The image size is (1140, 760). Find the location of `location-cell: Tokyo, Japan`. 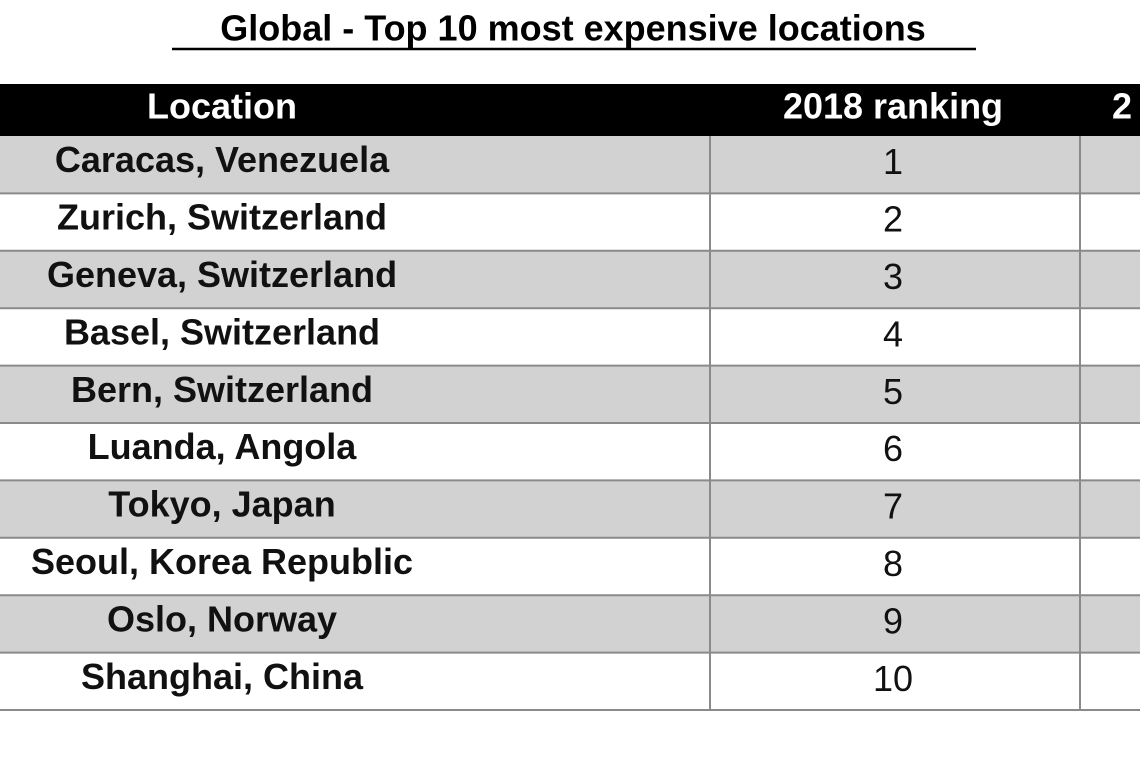

location-cell: Tokyo, Japan is located at coordinates (221, 504).